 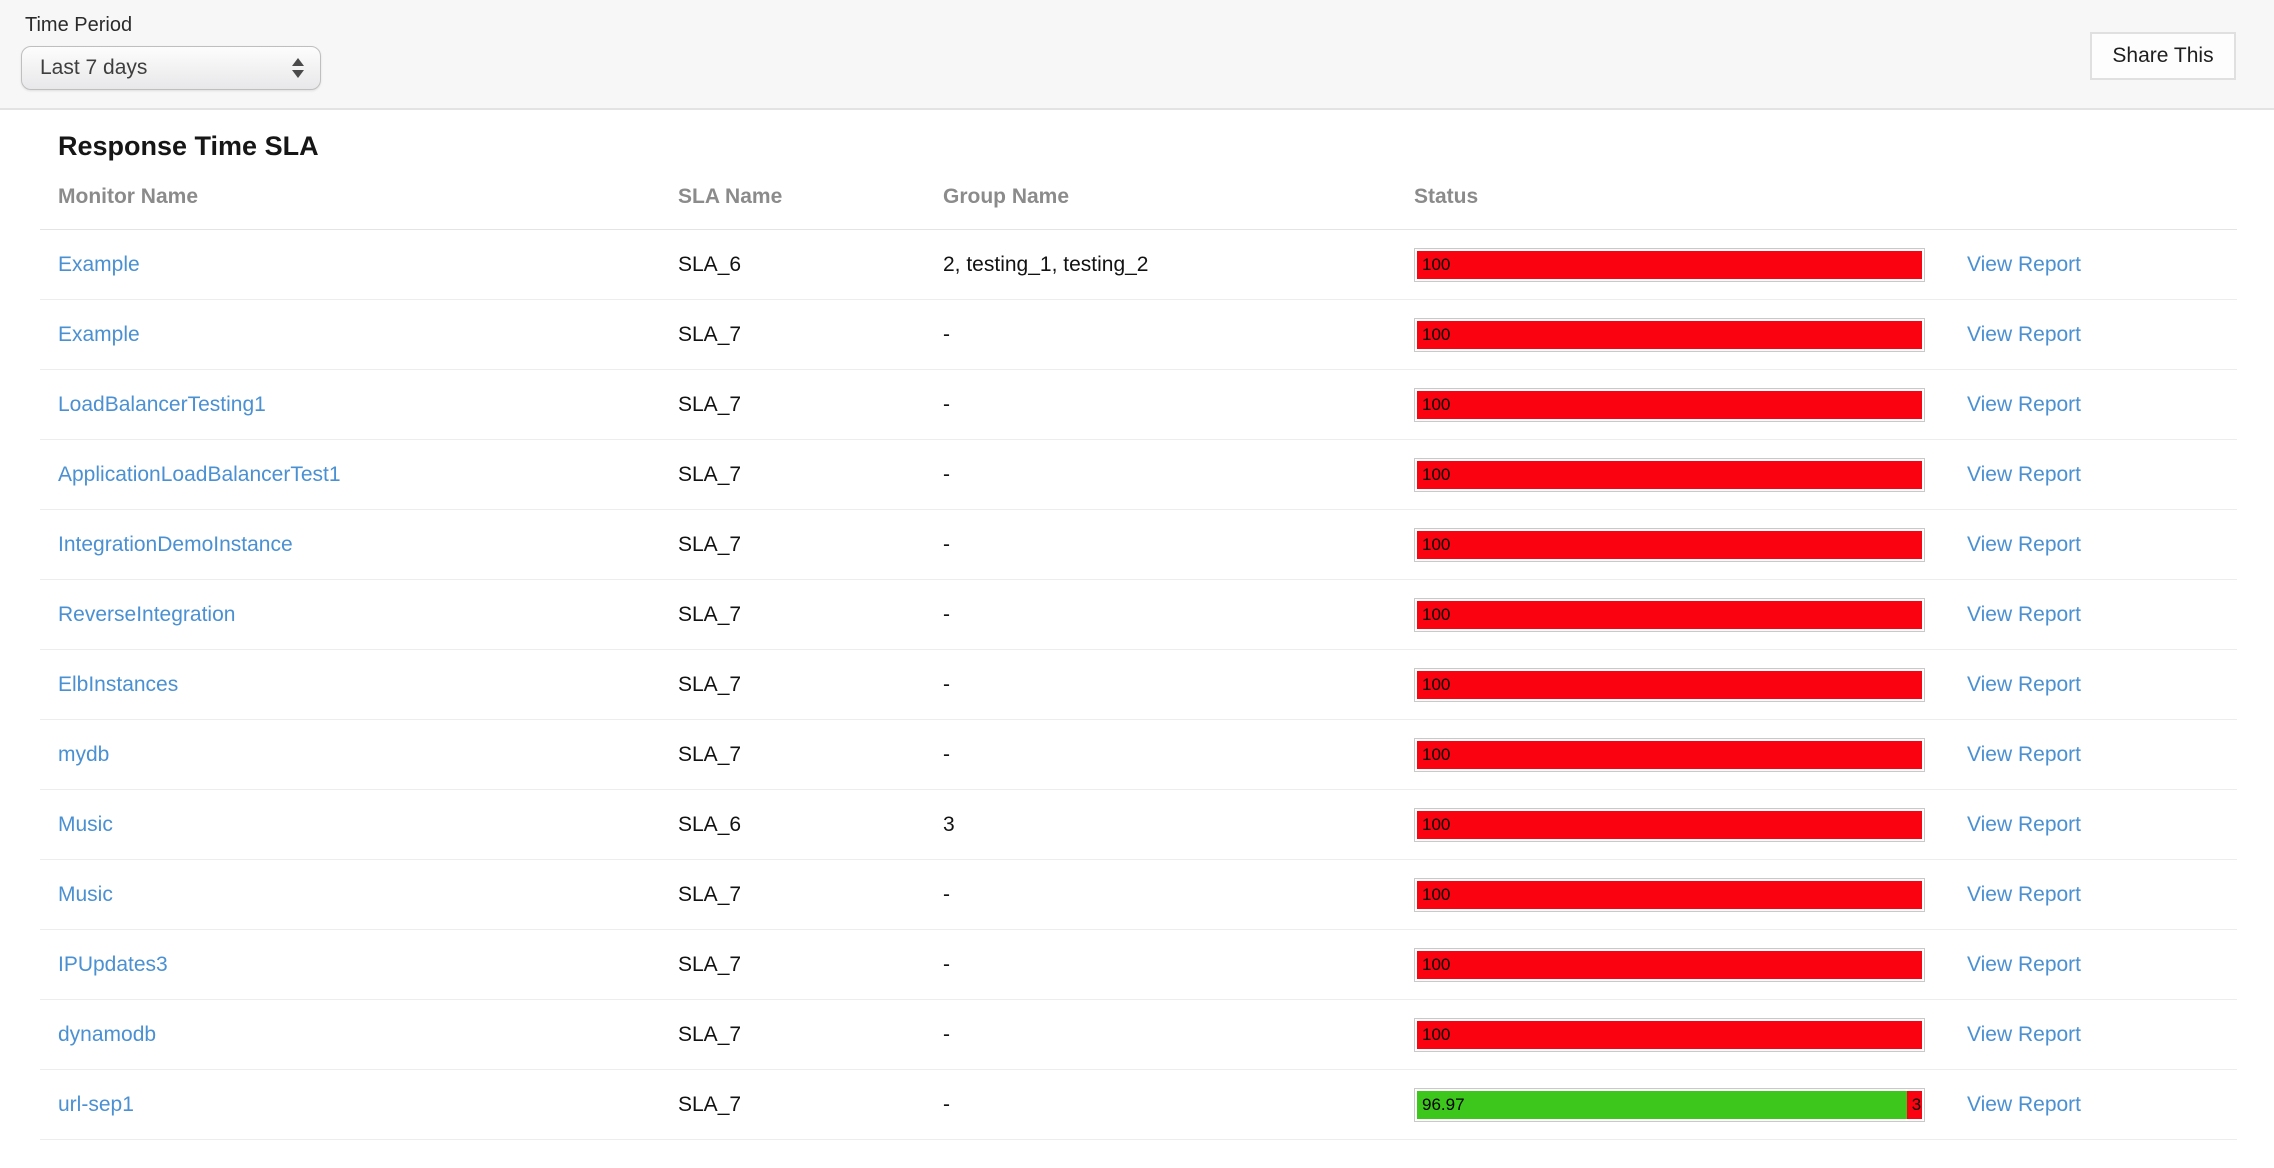 What do you see at coordinates (1138, 335) in the screenshot?
I see `table-row: Example SLA_7 - 100 View Report` at bounding box center [1138, 335].